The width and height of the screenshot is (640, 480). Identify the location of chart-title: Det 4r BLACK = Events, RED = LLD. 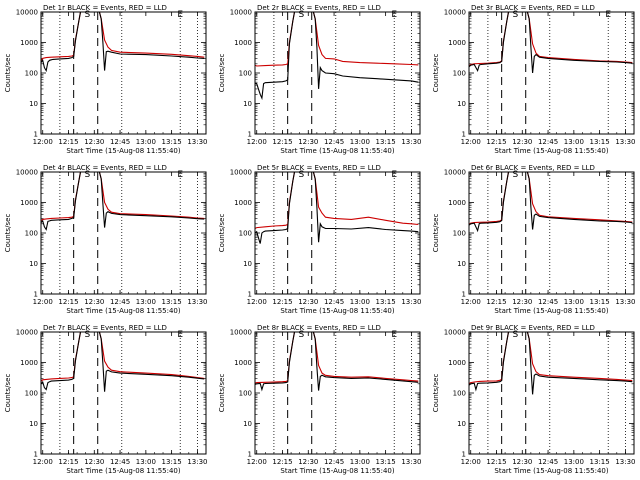
(105, 168).